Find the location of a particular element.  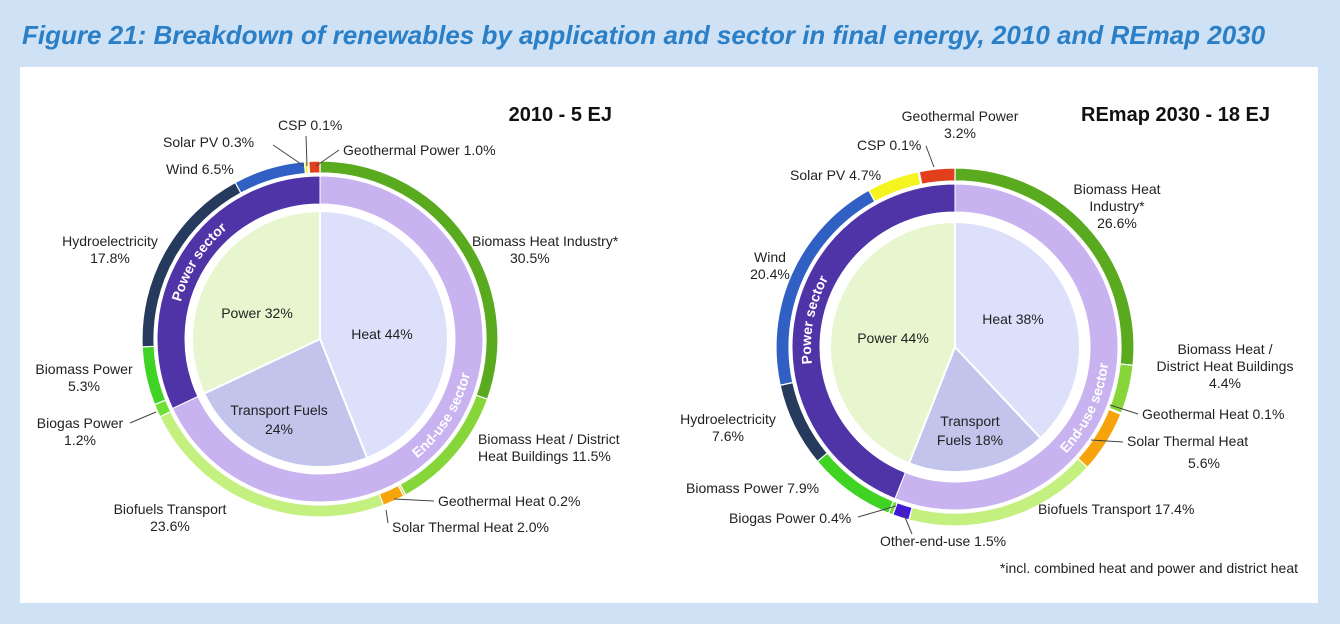

chart-title: 2010 - 5 EJ is located at coordinates (560, 115).